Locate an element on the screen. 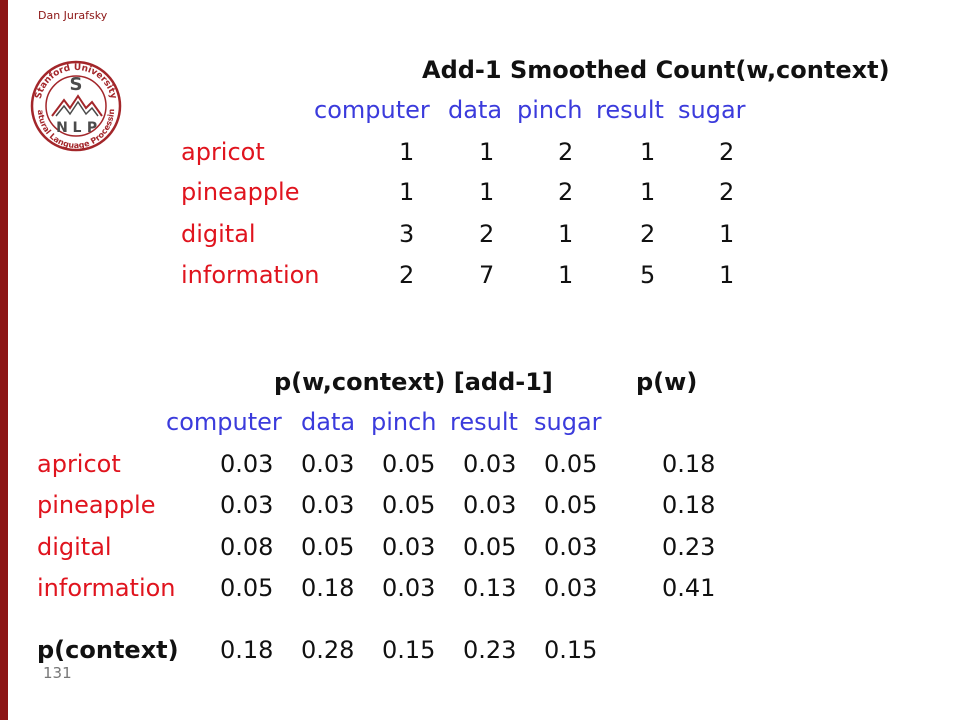  table1-col-computer: computer is located at coordinates (372, 110).